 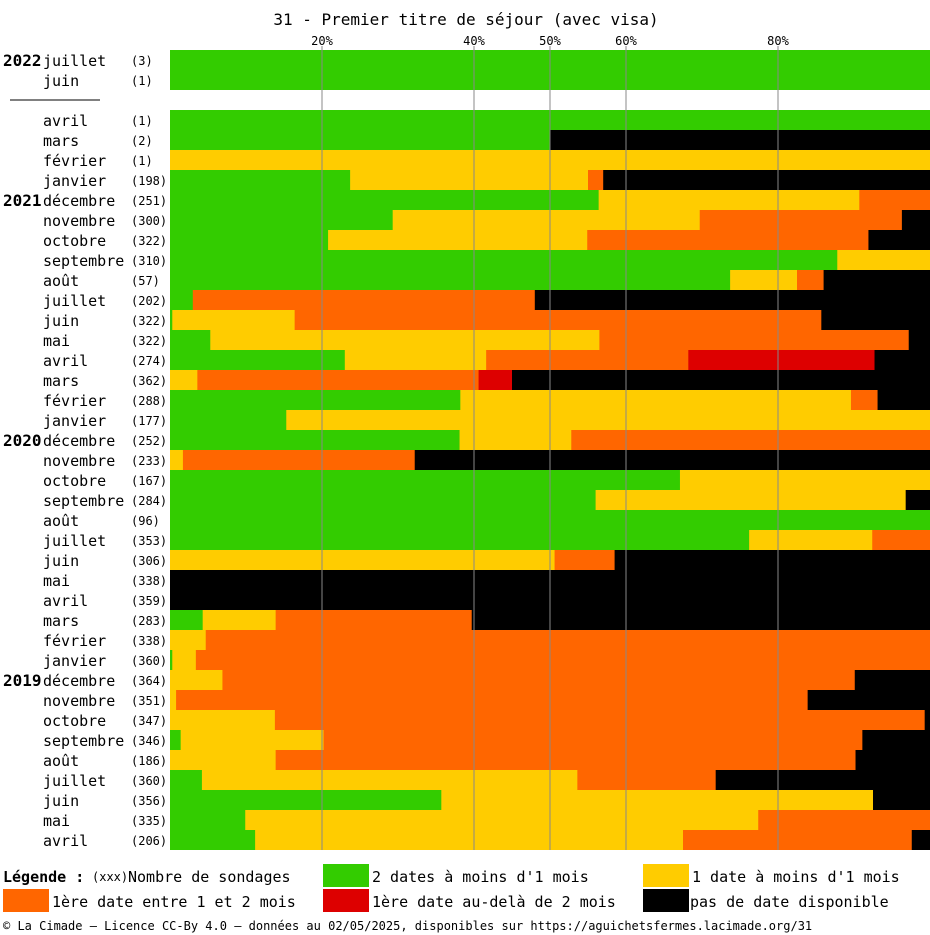 I want to click on year-label: 2019, so click(x=22, y=680).